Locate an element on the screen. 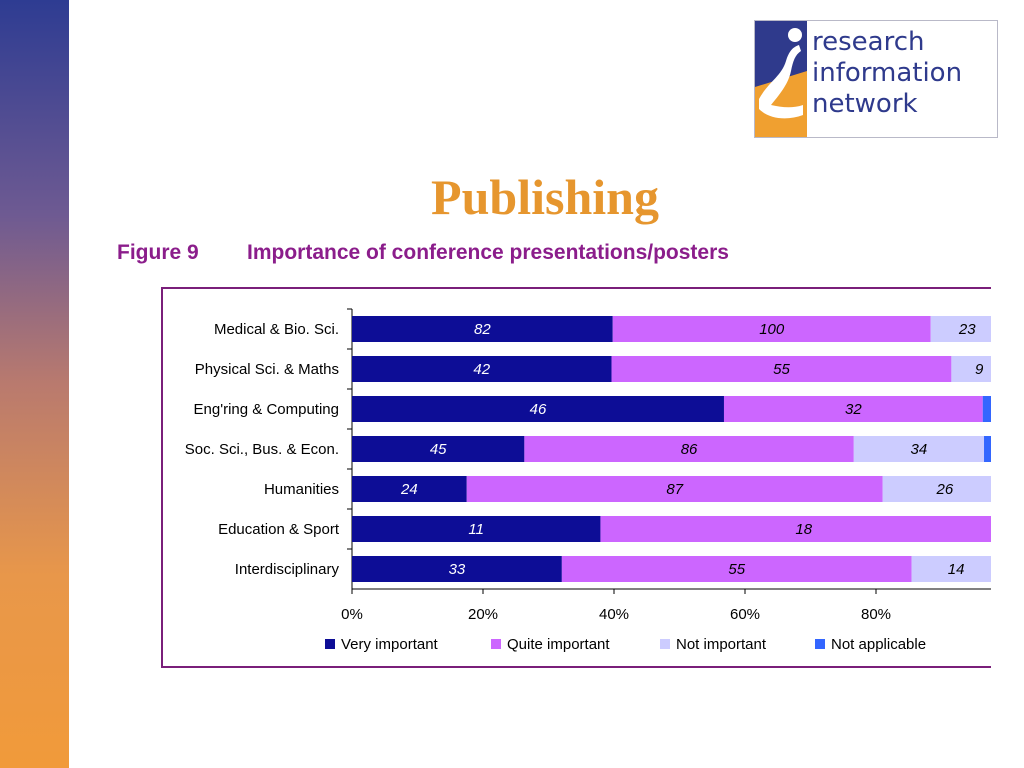 The image size is (1024, 768). logo-line-3: network is located at coordinates (865, 104).